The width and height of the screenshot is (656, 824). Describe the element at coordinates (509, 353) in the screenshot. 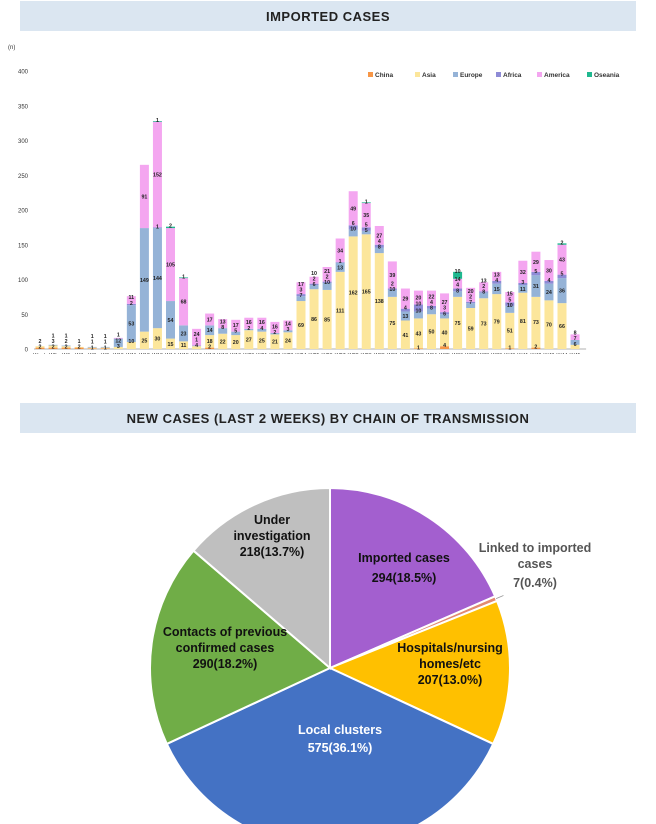

I see `x-tick-label: W40` at that location.